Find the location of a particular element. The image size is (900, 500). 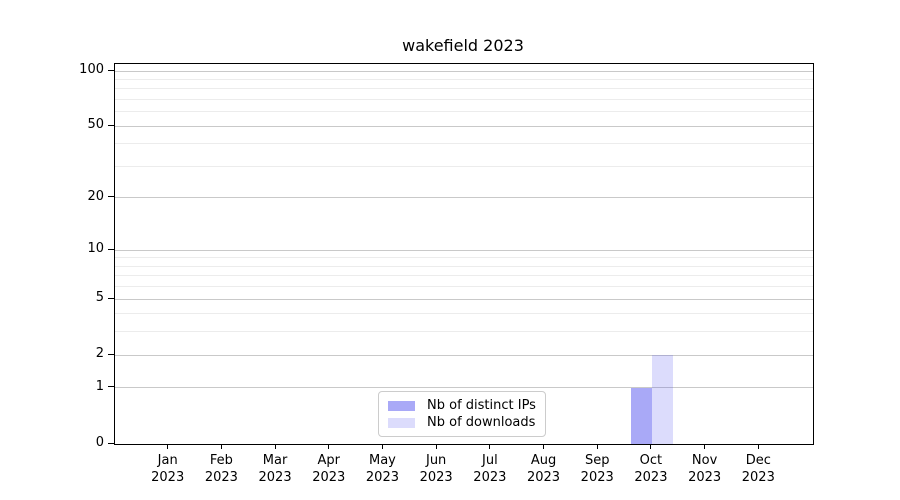

legend: Nb of distinct IPs Nb of downloads is located at coordinates (462, 414).